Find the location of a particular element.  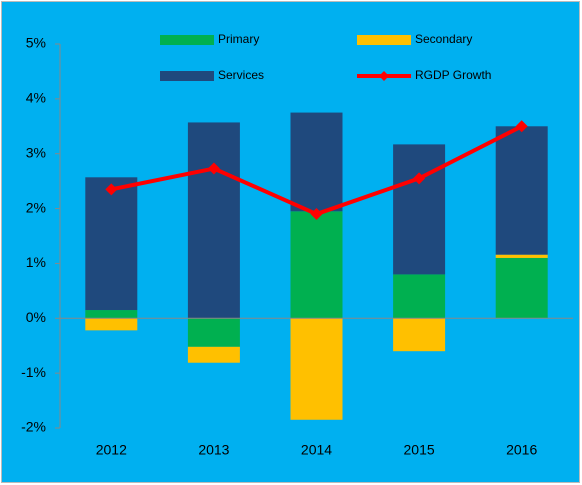

y-tick-label: 0% is located at coordinates (36, 317).